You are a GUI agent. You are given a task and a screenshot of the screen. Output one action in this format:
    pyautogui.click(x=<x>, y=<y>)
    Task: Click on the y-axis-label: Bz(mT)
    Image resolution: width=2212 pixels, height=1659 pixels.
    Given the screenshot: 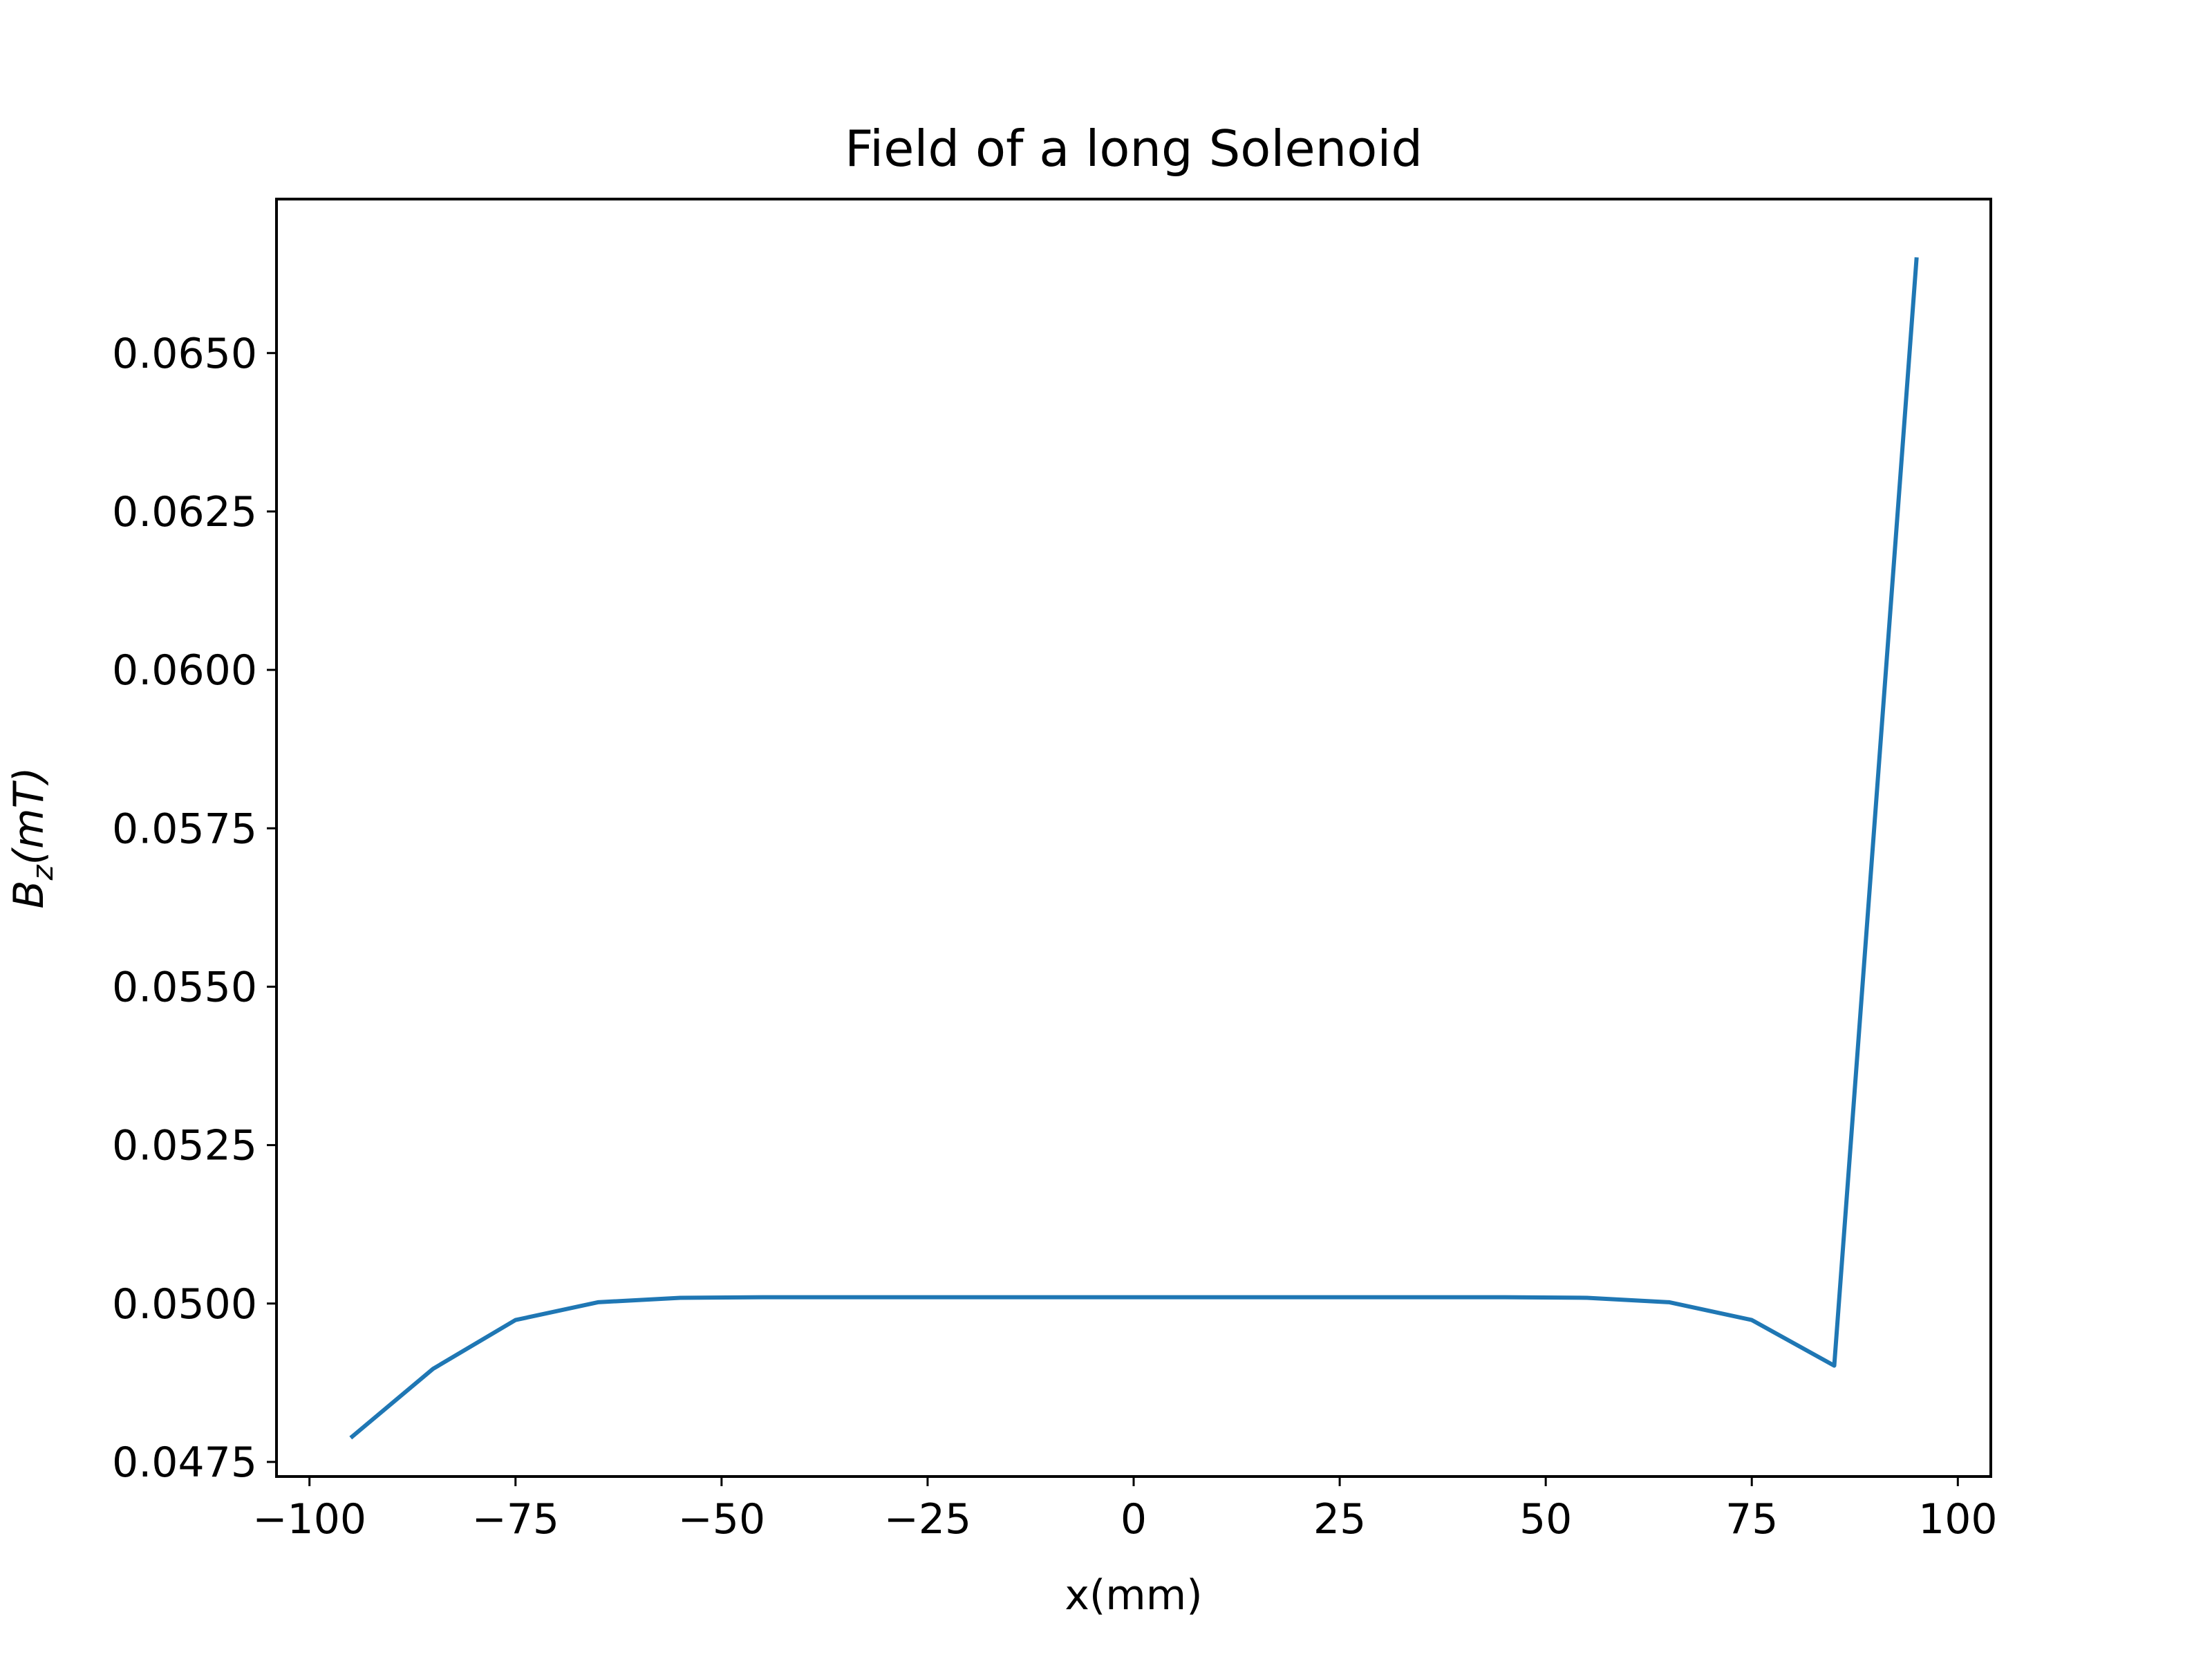 What is the action you would take?
    pyautogui.click(x=32, y=838)
    